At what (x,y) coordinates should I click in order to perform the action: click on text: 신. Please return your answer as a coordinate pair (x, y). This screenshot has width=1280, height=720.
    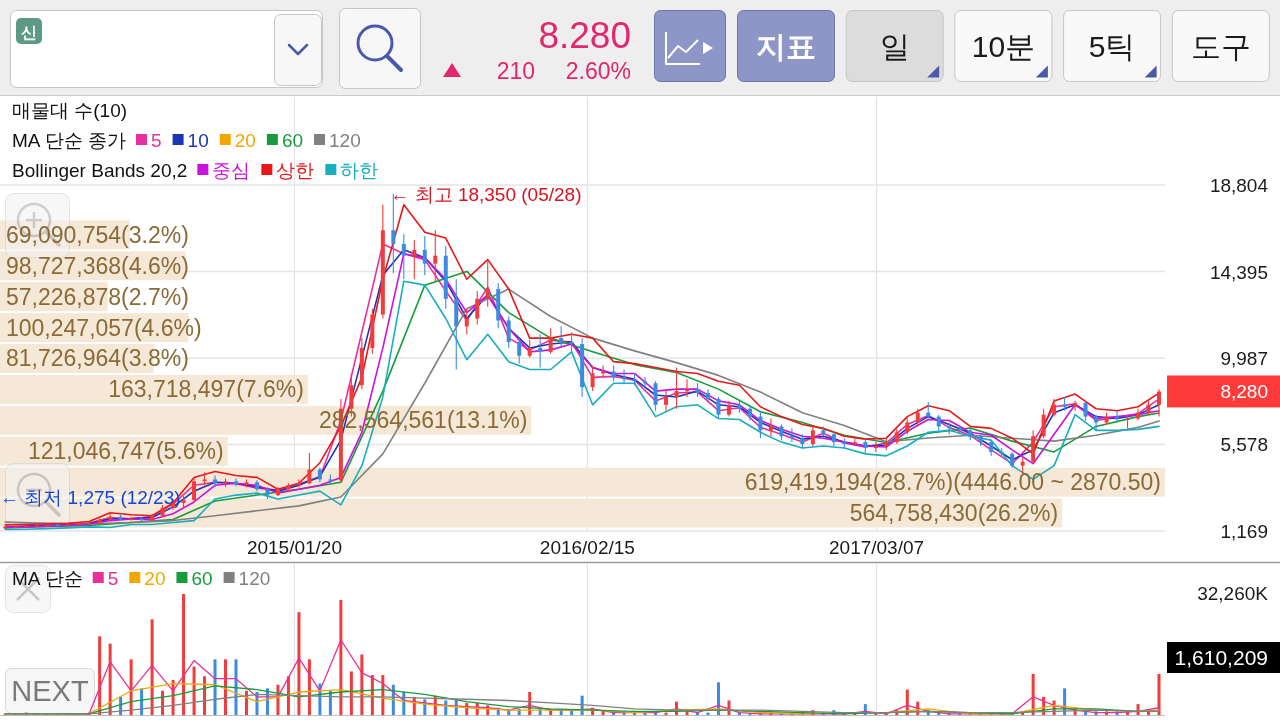
    Looking at the image, I should click on (29, 32).